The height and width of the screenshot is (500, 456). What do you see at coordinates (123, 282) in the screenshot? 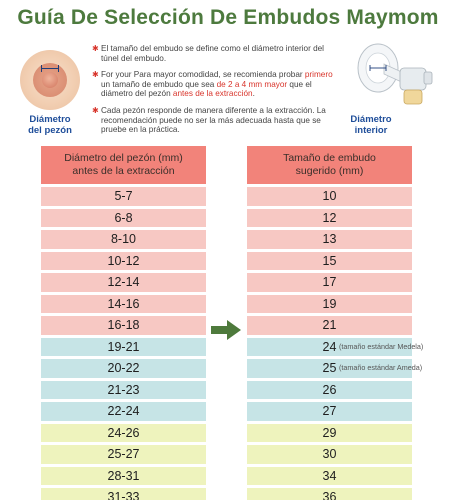
I see `nipple-size-row: 12-14` at bounding box center [123, 282].